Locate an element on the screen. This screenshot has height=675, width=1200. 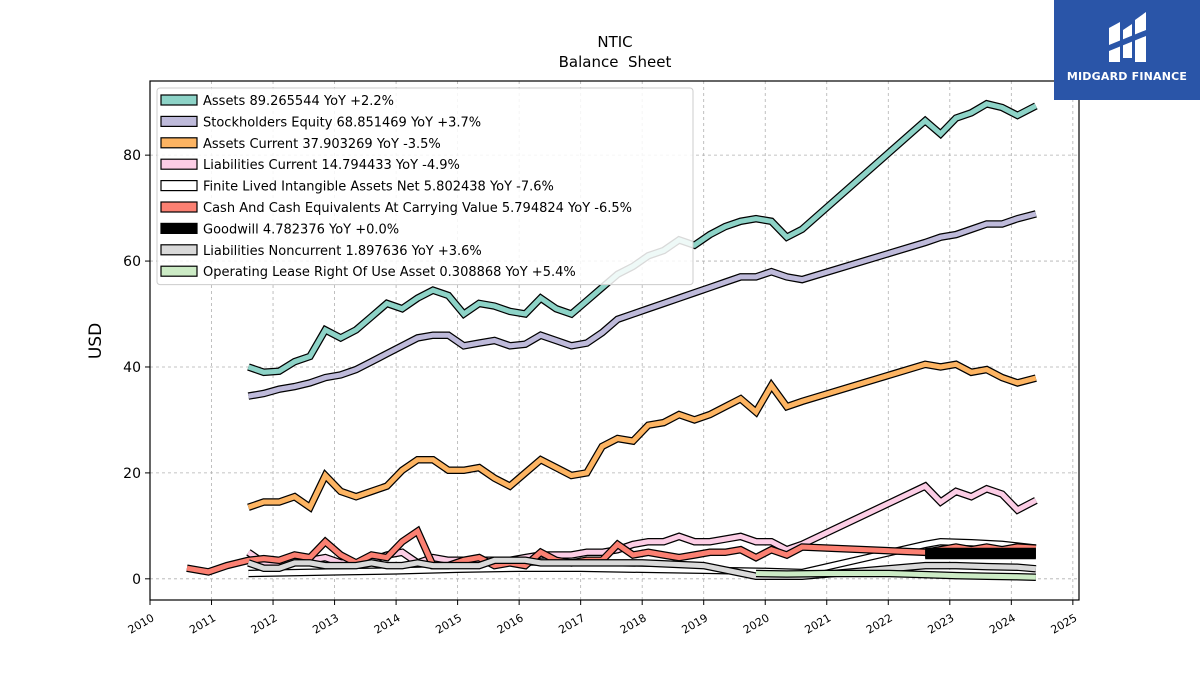
x-tick-label: 2013 is located at coordinates (325, 623).